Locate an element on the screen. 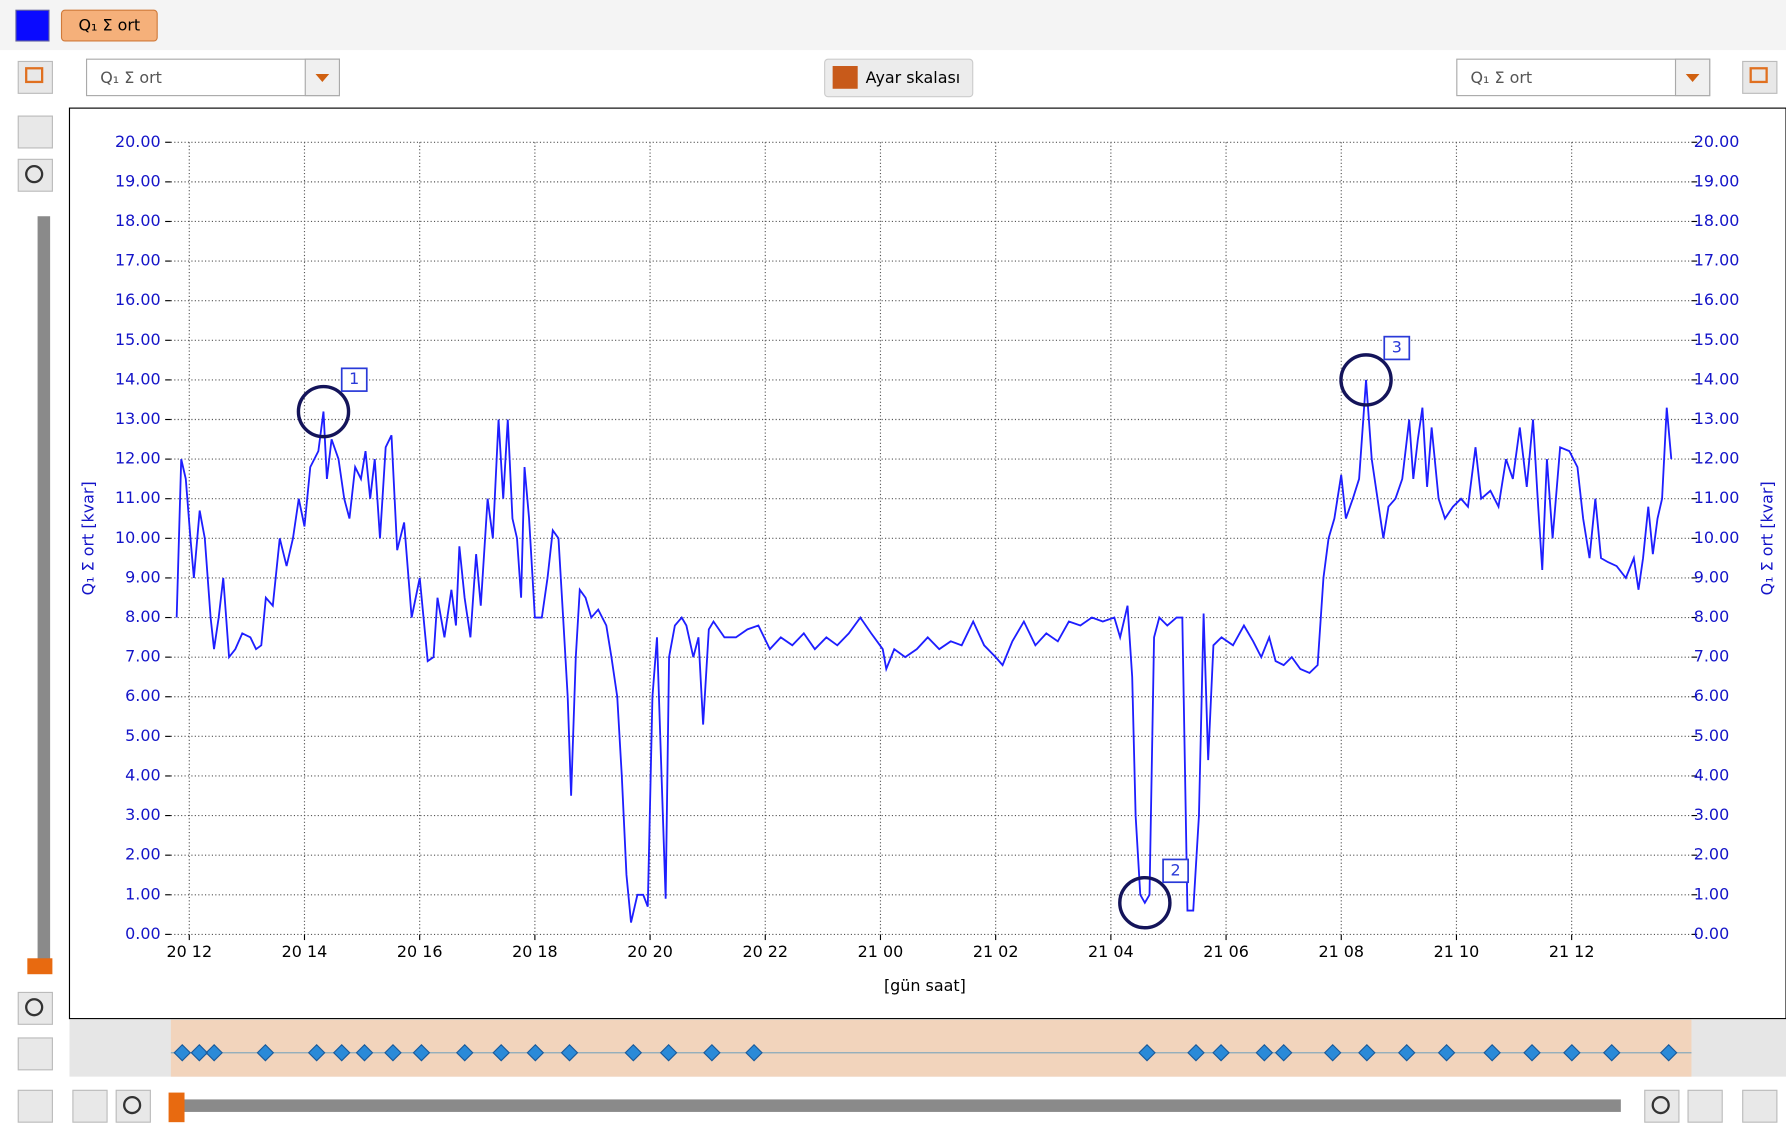  x-tick-label: 20 16 is located at coordinates (420, 951).